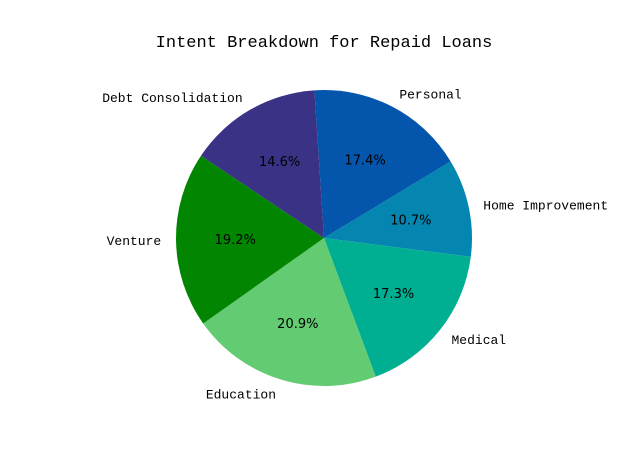  Describe the element at coordinates (279, 162) in the screenshot. I see `pct-label-debt-consolidation: 14.6%` at that location.